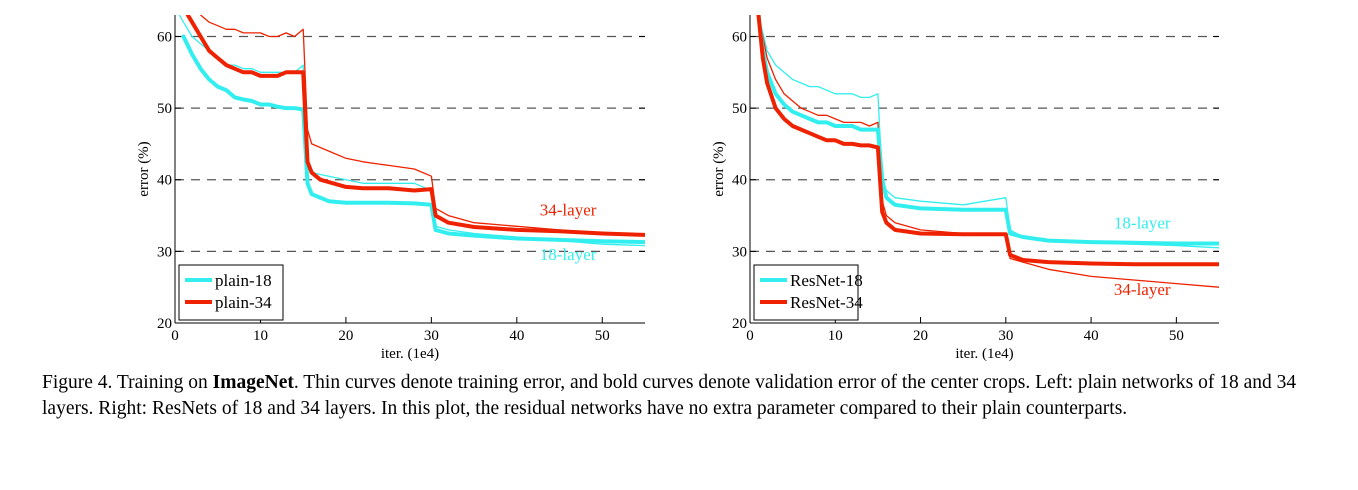  Describe the element at coordinates (826, 302) in the screenshot. I see `legend-label: ResNet-34` at that location.